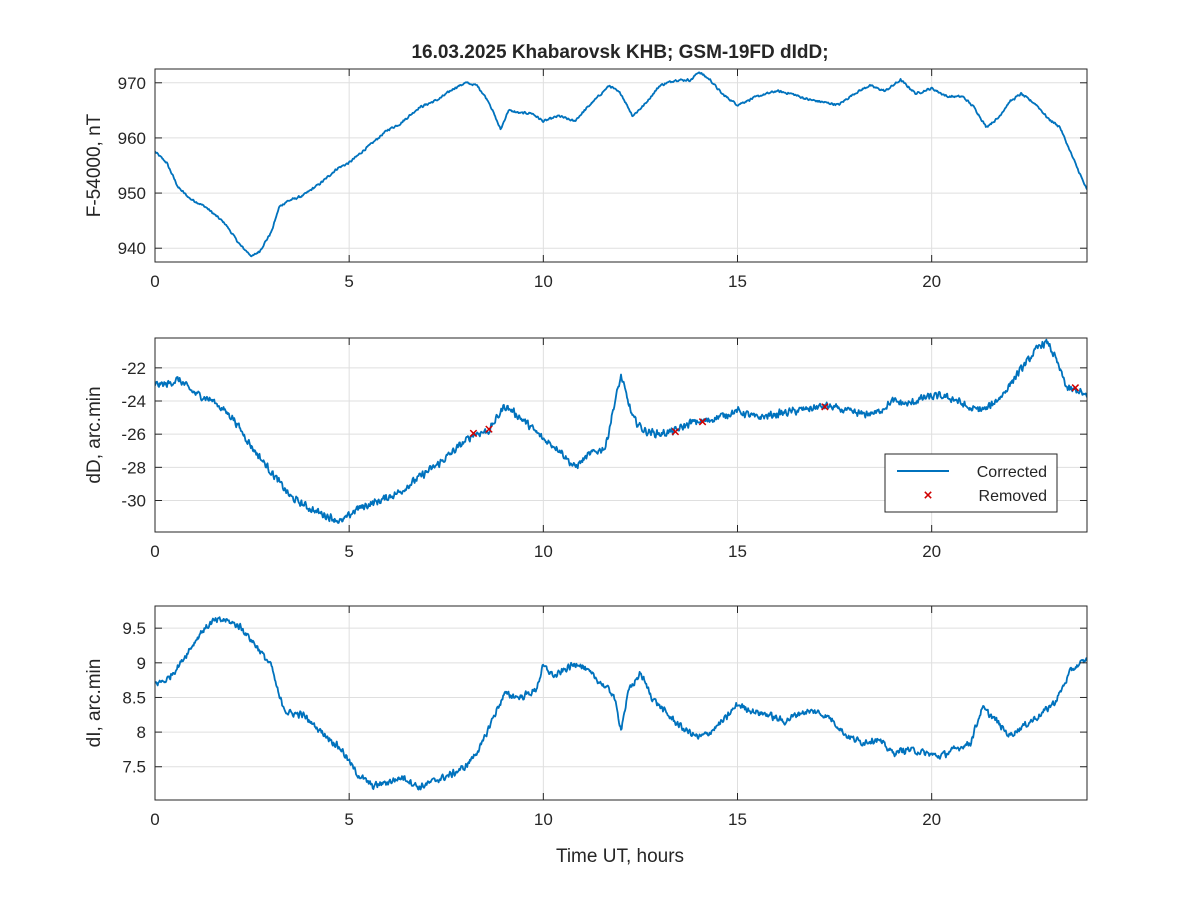 This screenshot has height=900, width=1200. I want to click on y-tick-label: 8.5, so click(134, 697).